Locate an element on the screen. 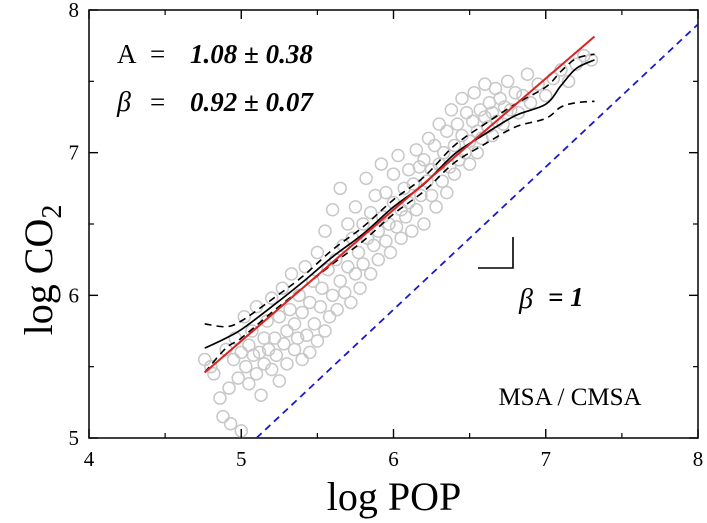  y-tick-label: 7 is located at coordinates (74, 153).